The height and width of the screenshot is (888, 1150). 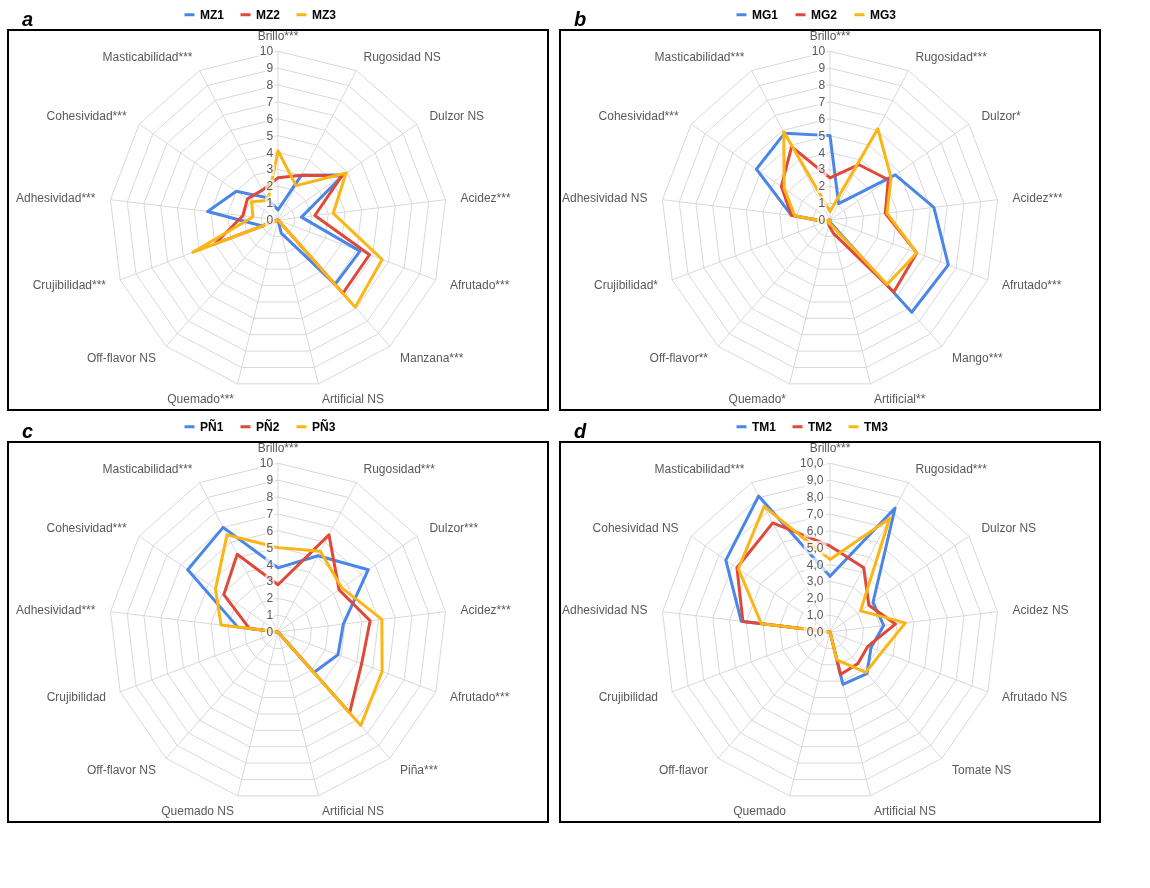 What do you see at coordinates (402, 57) in the screenshot?
I see `spoke-label: Rugosidad NS` at bounding box center [402, 57].